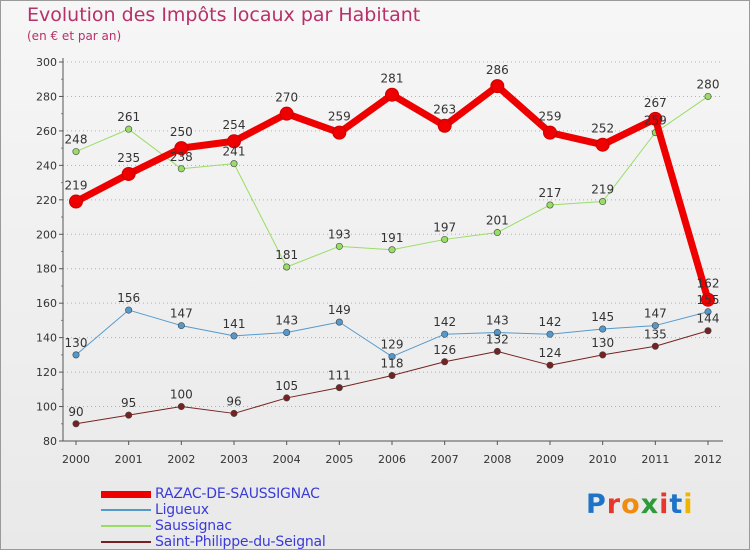 The height and width of the screenshot is (550, 750). I want to click on legend-label: Saussignac, so click(193, 526).